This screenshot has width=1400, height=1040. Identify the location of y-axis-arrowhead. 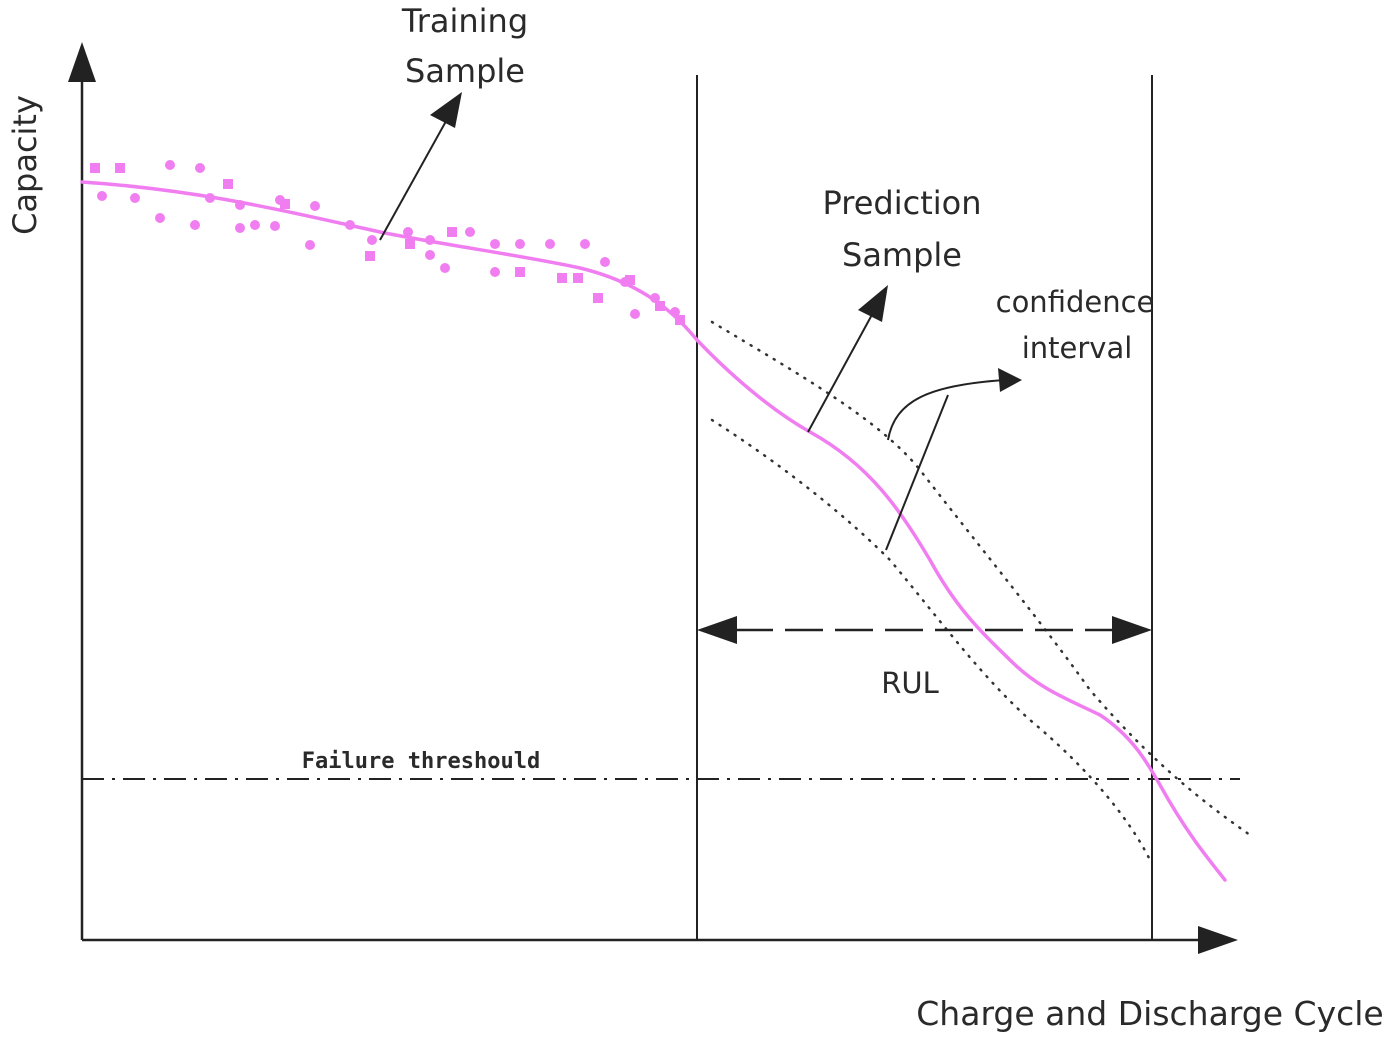
(82, 62).